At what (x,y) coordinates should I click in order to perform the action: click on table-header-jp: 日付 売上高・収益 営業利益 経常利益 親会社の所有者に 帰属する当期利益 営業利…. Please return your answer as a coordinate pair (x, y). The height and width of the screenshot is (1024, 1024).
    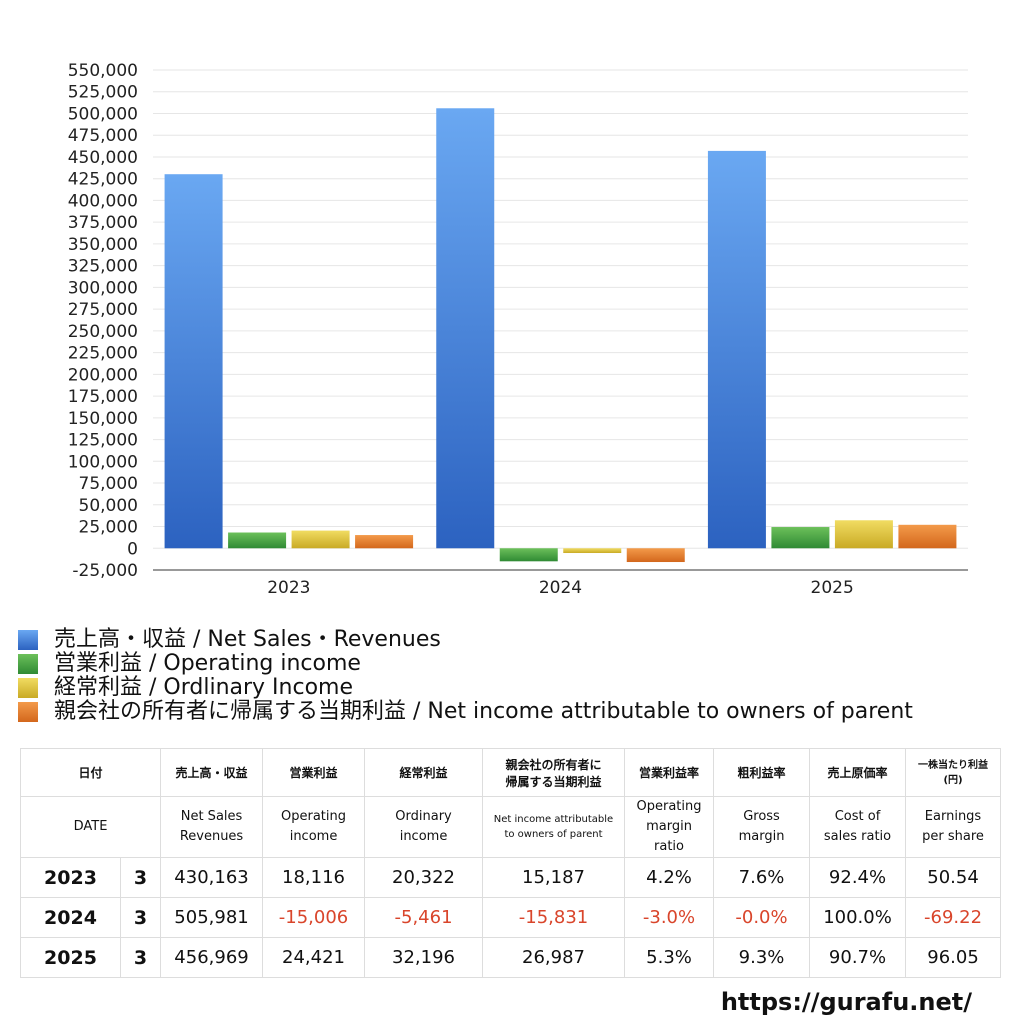
    Looking at the image, I should click on (510, 772).